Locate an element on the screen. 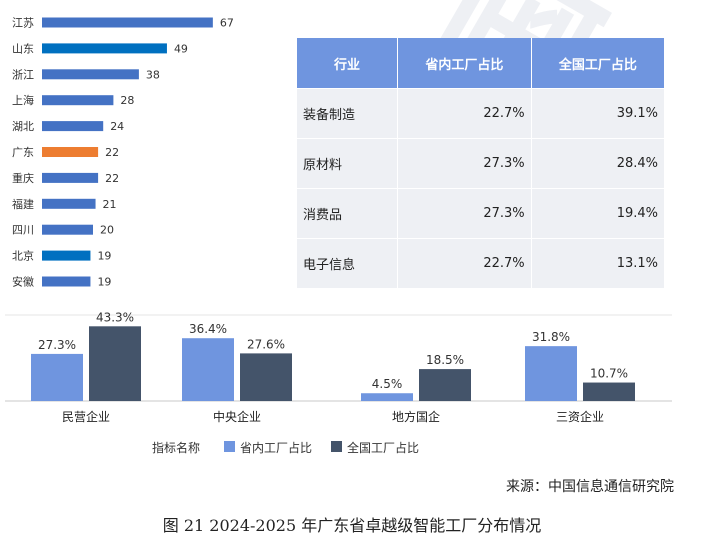 The image size is (704, 543). province-value-label: 28 is located at coordinates (127, 100).